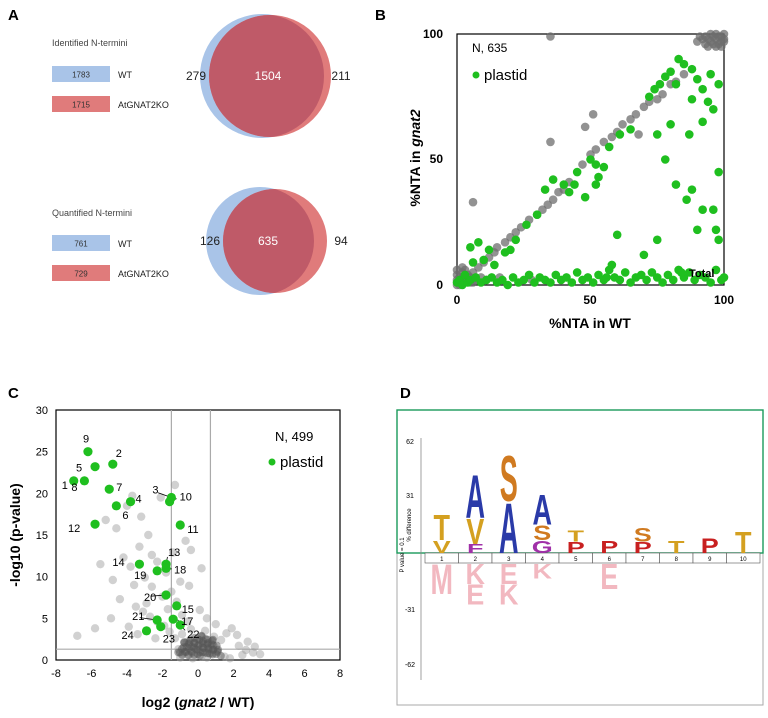  I want to click on panel-letter-d: D, so click(405, 393).